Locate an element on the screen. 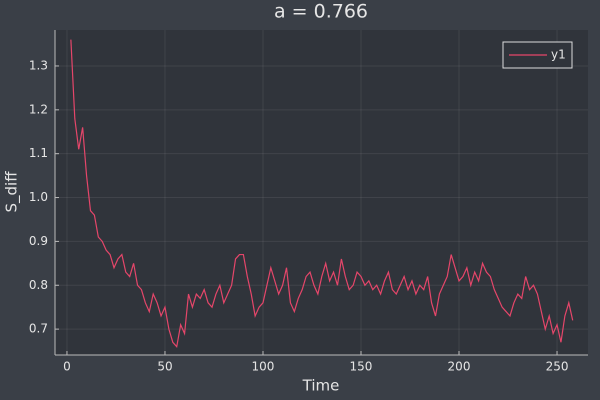 The height and width of the screenshot is (400, 600). chart-title: a = 0.766 is located at coordinates (321, 12).